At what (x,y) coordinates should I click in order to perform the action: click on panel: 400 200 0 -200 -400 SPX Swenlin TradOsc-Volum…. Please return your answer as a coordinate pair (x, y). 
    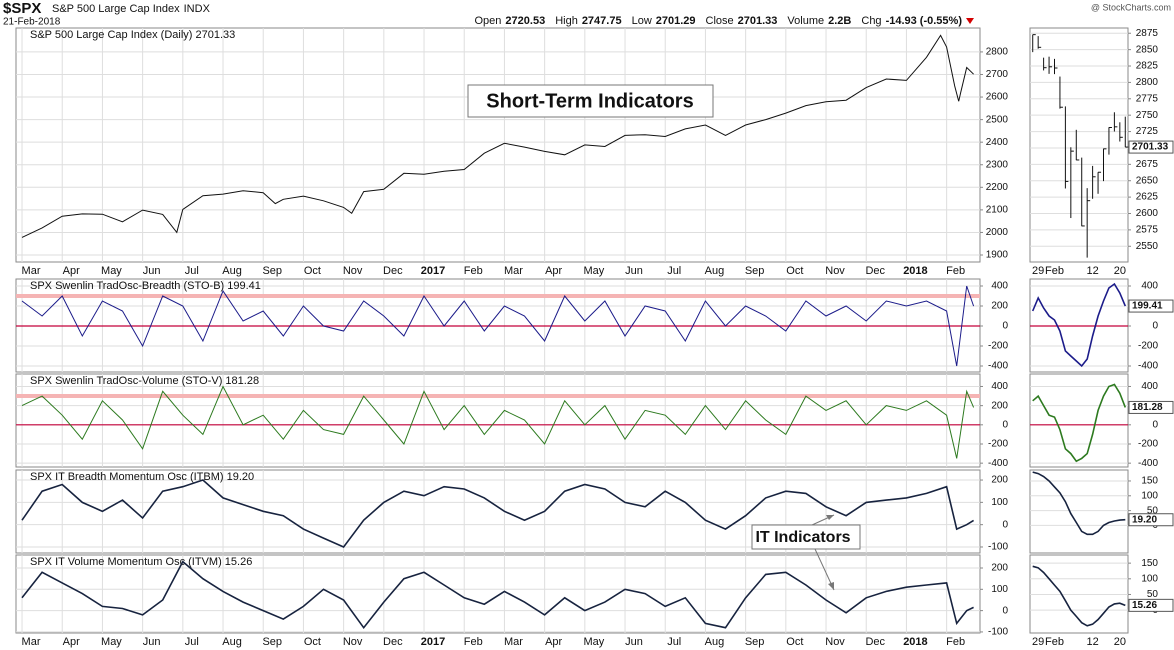
    Looking at the image, I should click on (511, 421).